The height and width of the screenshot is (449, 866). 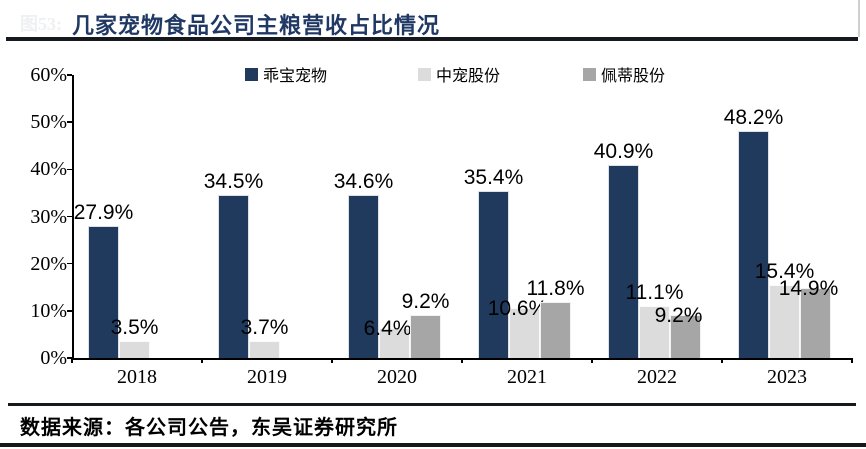 I want to click on bar-2023-series1, so click(x=753, y=244).